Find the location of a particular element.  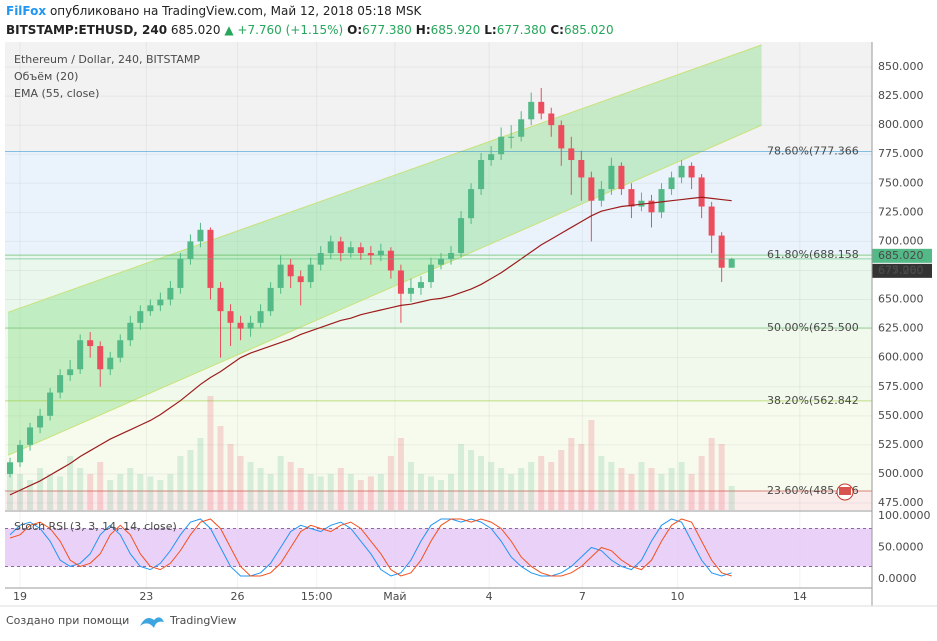

stoch-tick-label: 100.0000 is located at coordinates (904, 515).